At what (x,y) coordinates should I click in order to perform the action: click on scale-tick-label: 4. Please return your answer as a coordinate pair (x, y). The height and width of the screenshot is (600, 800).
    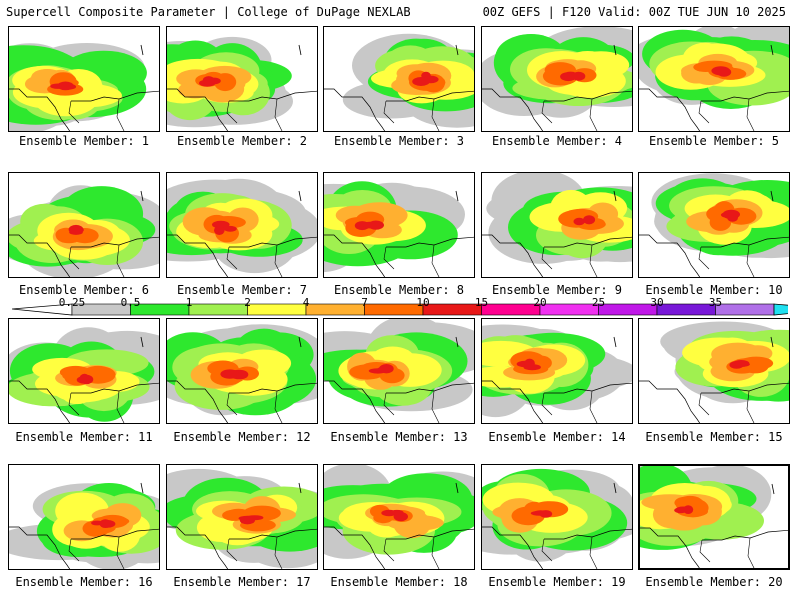
    Looking at the image, I should click on (306, 302).